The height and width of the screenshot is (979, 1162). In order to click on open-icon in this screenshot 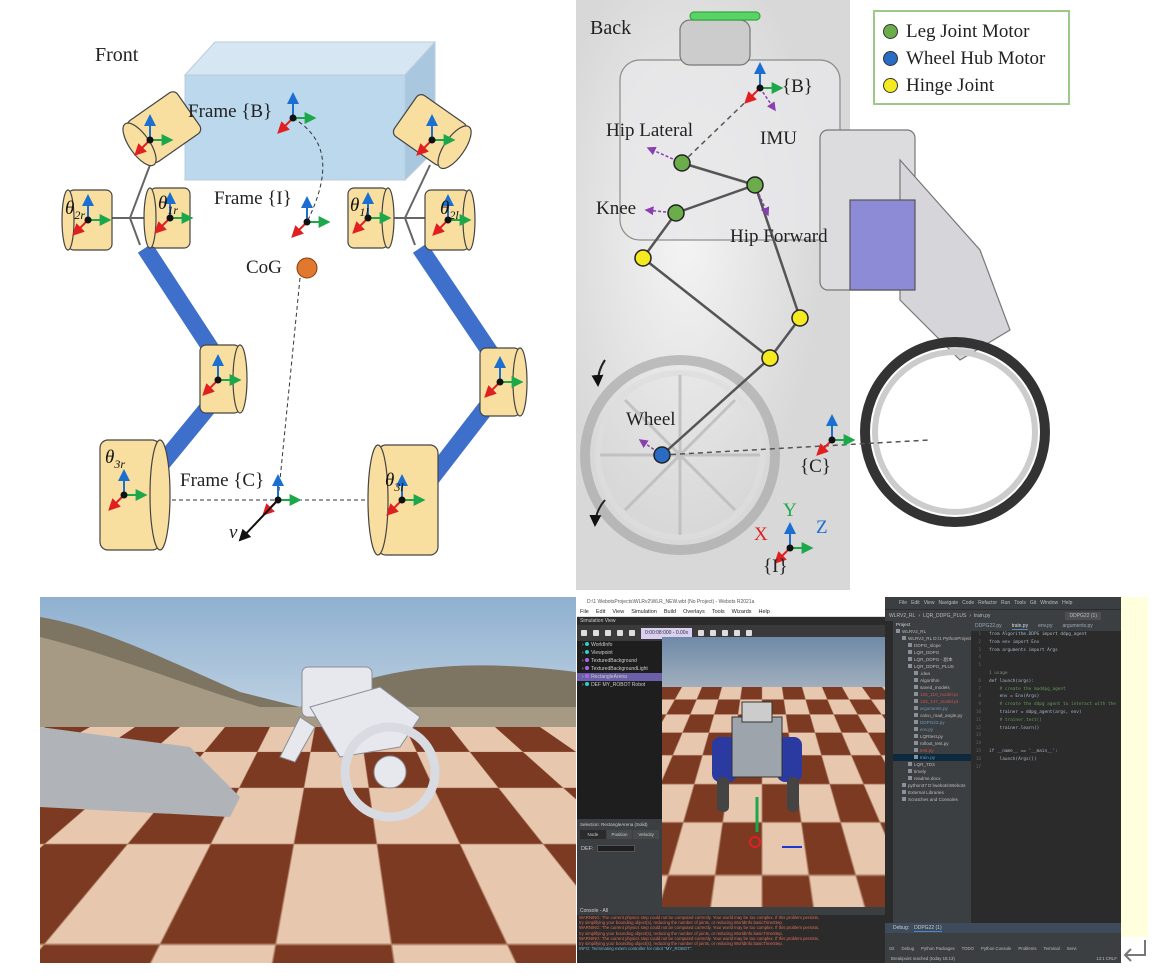, I will do `click(620, 633)`.